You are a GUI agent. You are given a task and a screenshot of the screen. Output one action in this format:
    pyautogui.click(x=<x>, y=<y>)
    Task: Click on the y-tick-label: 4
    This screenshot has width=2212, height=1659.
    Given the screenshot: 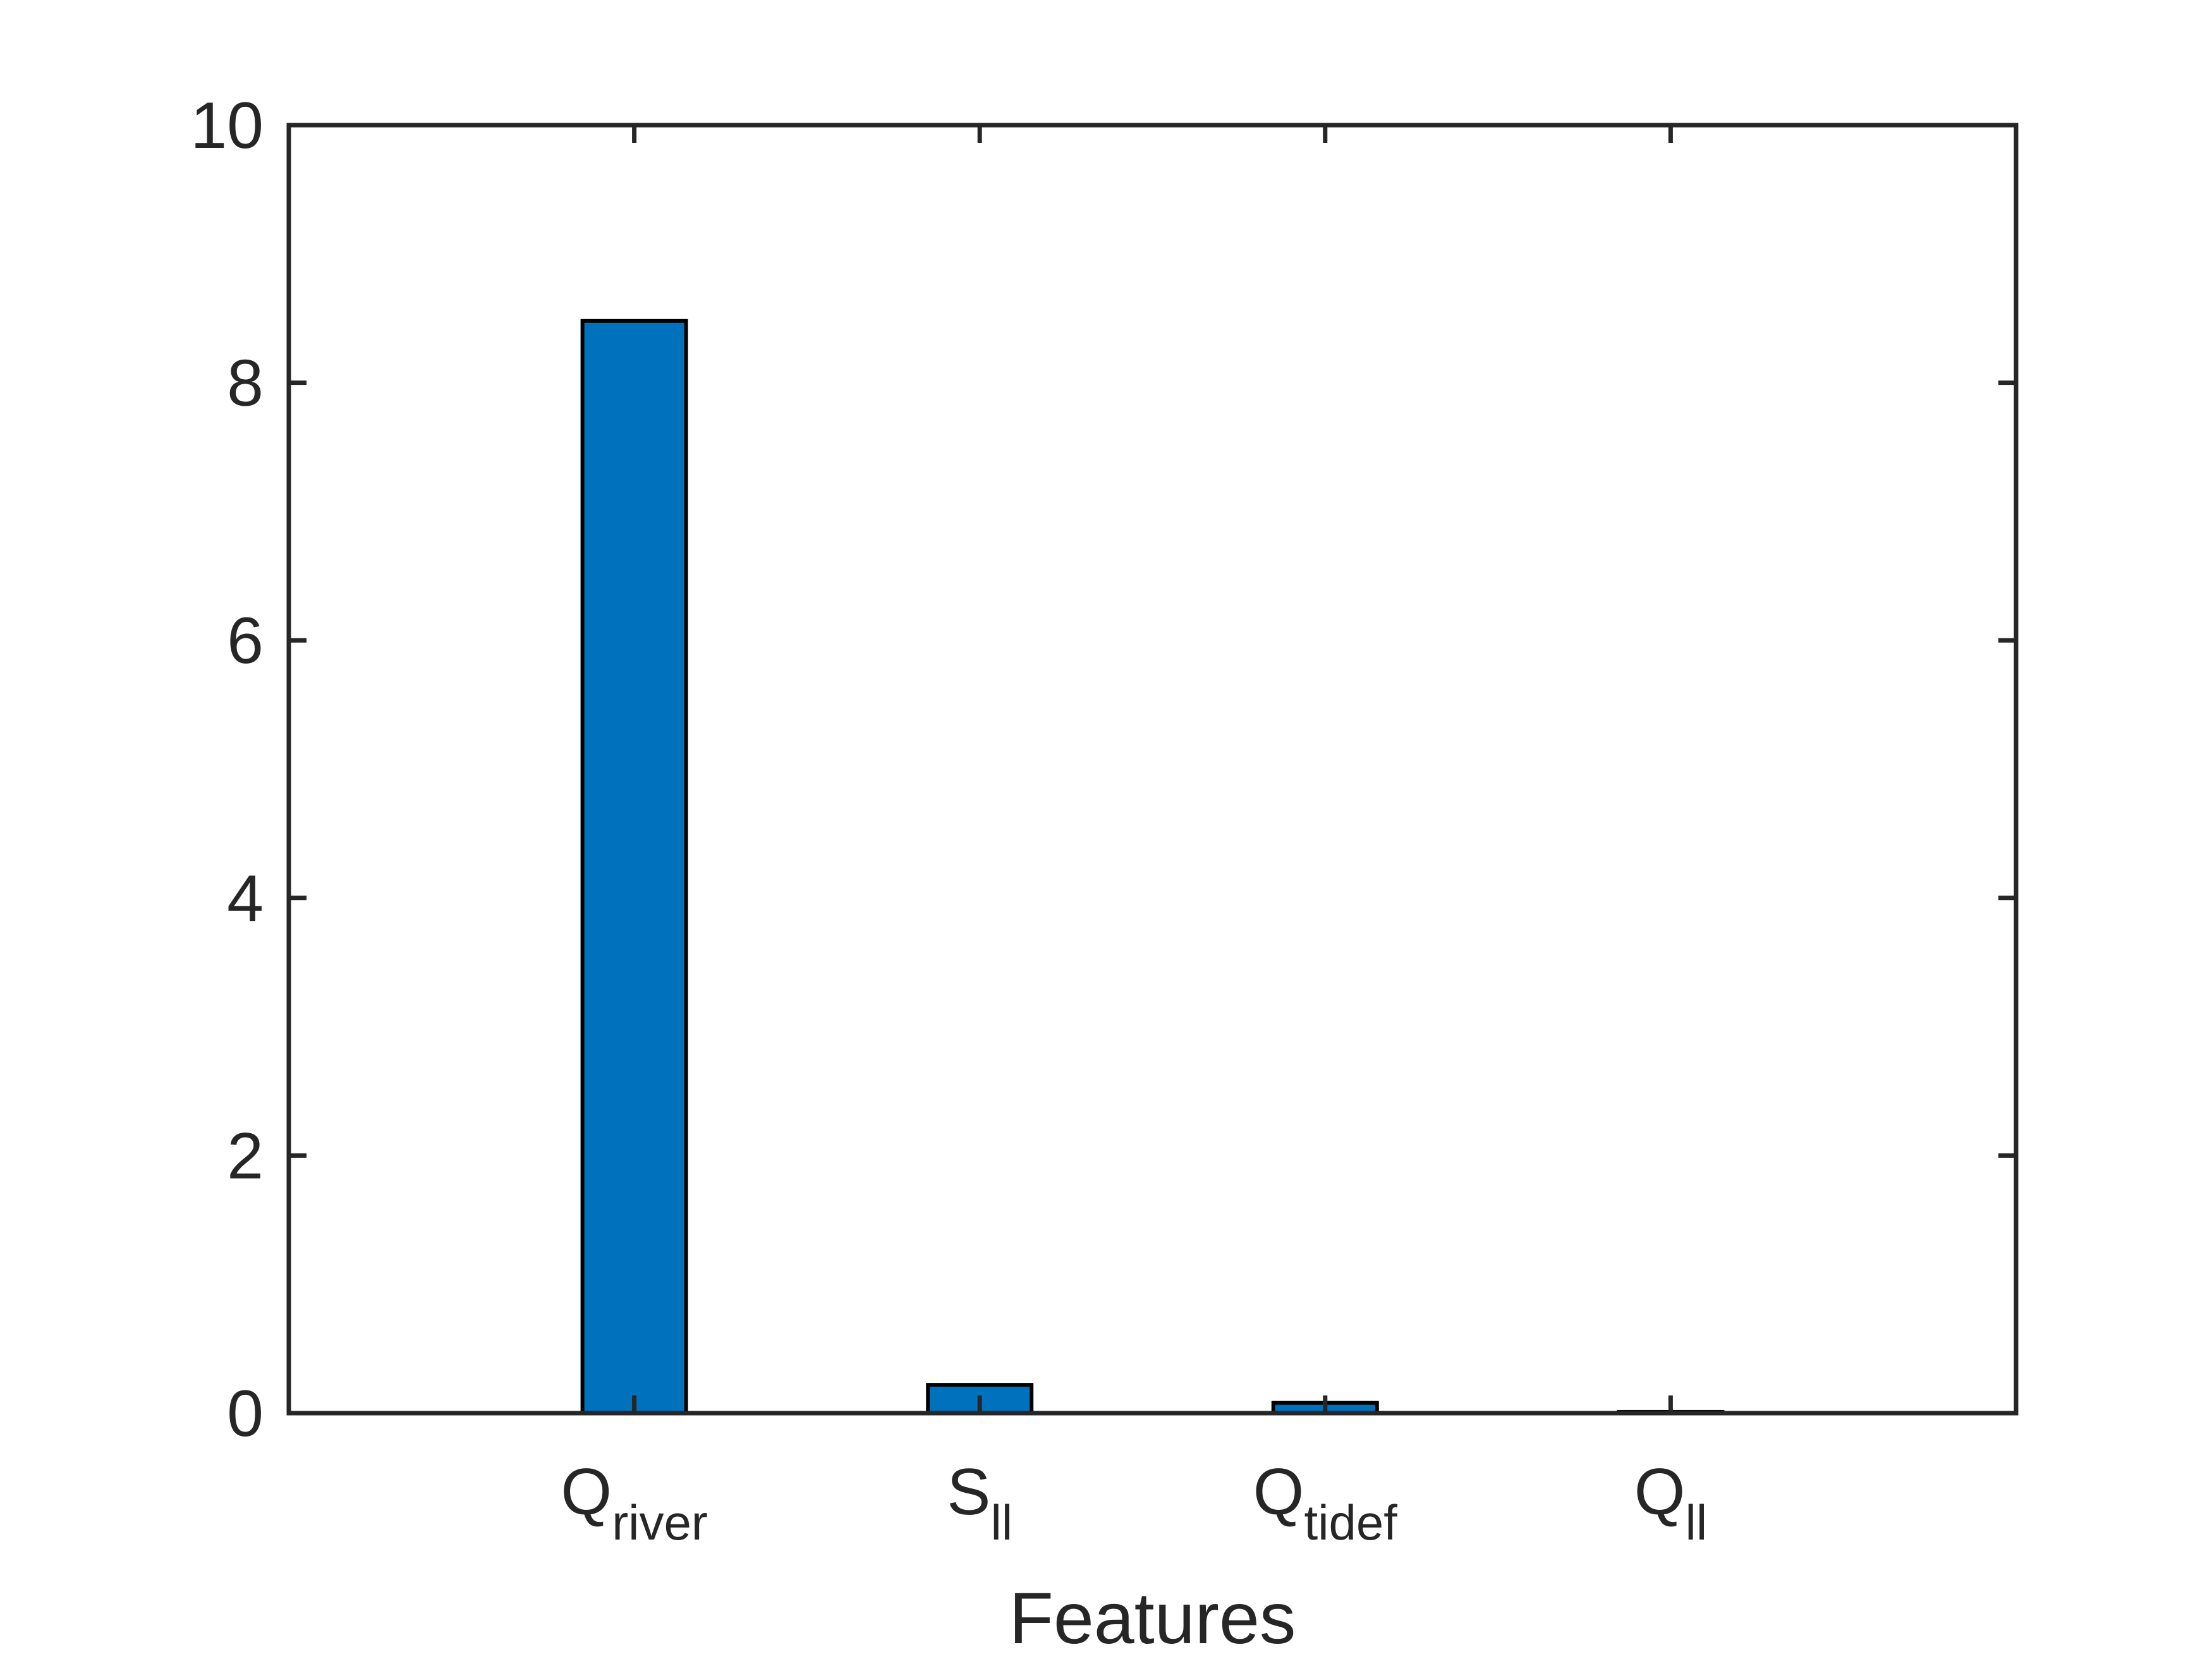 What is the action you would take?
    pyautogui.click(x=245, y=898)
    